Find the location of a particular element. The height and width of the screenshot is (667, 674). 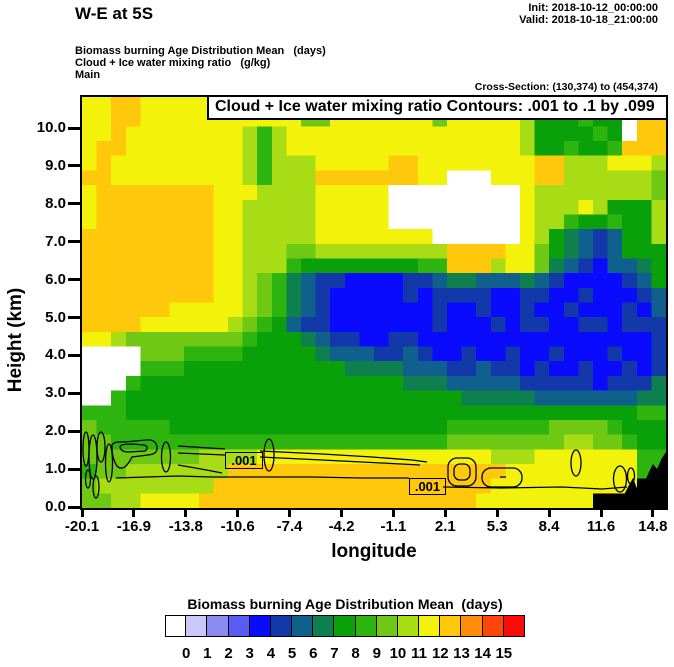

colorbar-tick-label: 1 is located at coordinates (207, 653).